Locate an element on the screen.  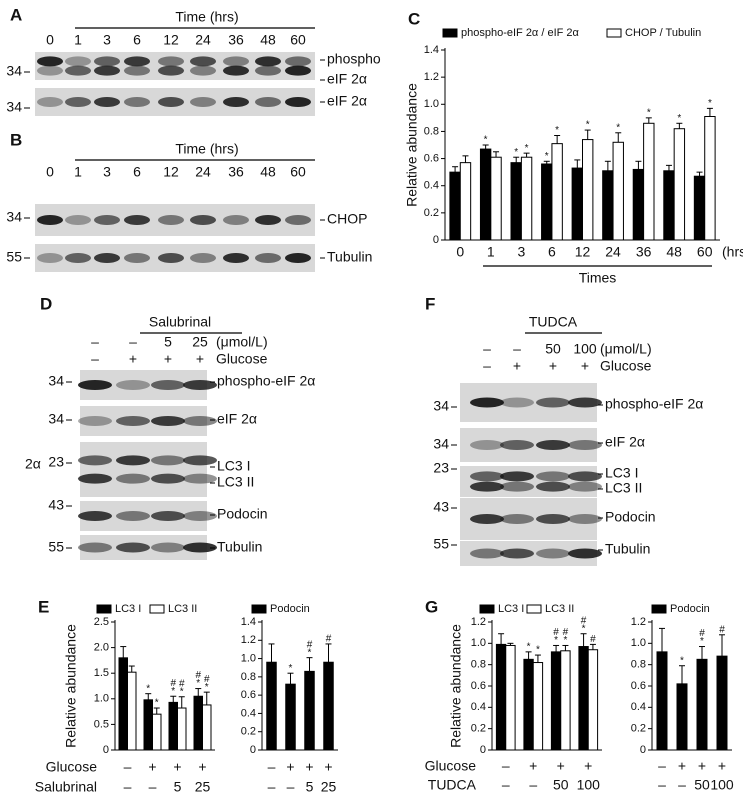
y-tick-label: 0.6 is located at coordinates (431, 158).